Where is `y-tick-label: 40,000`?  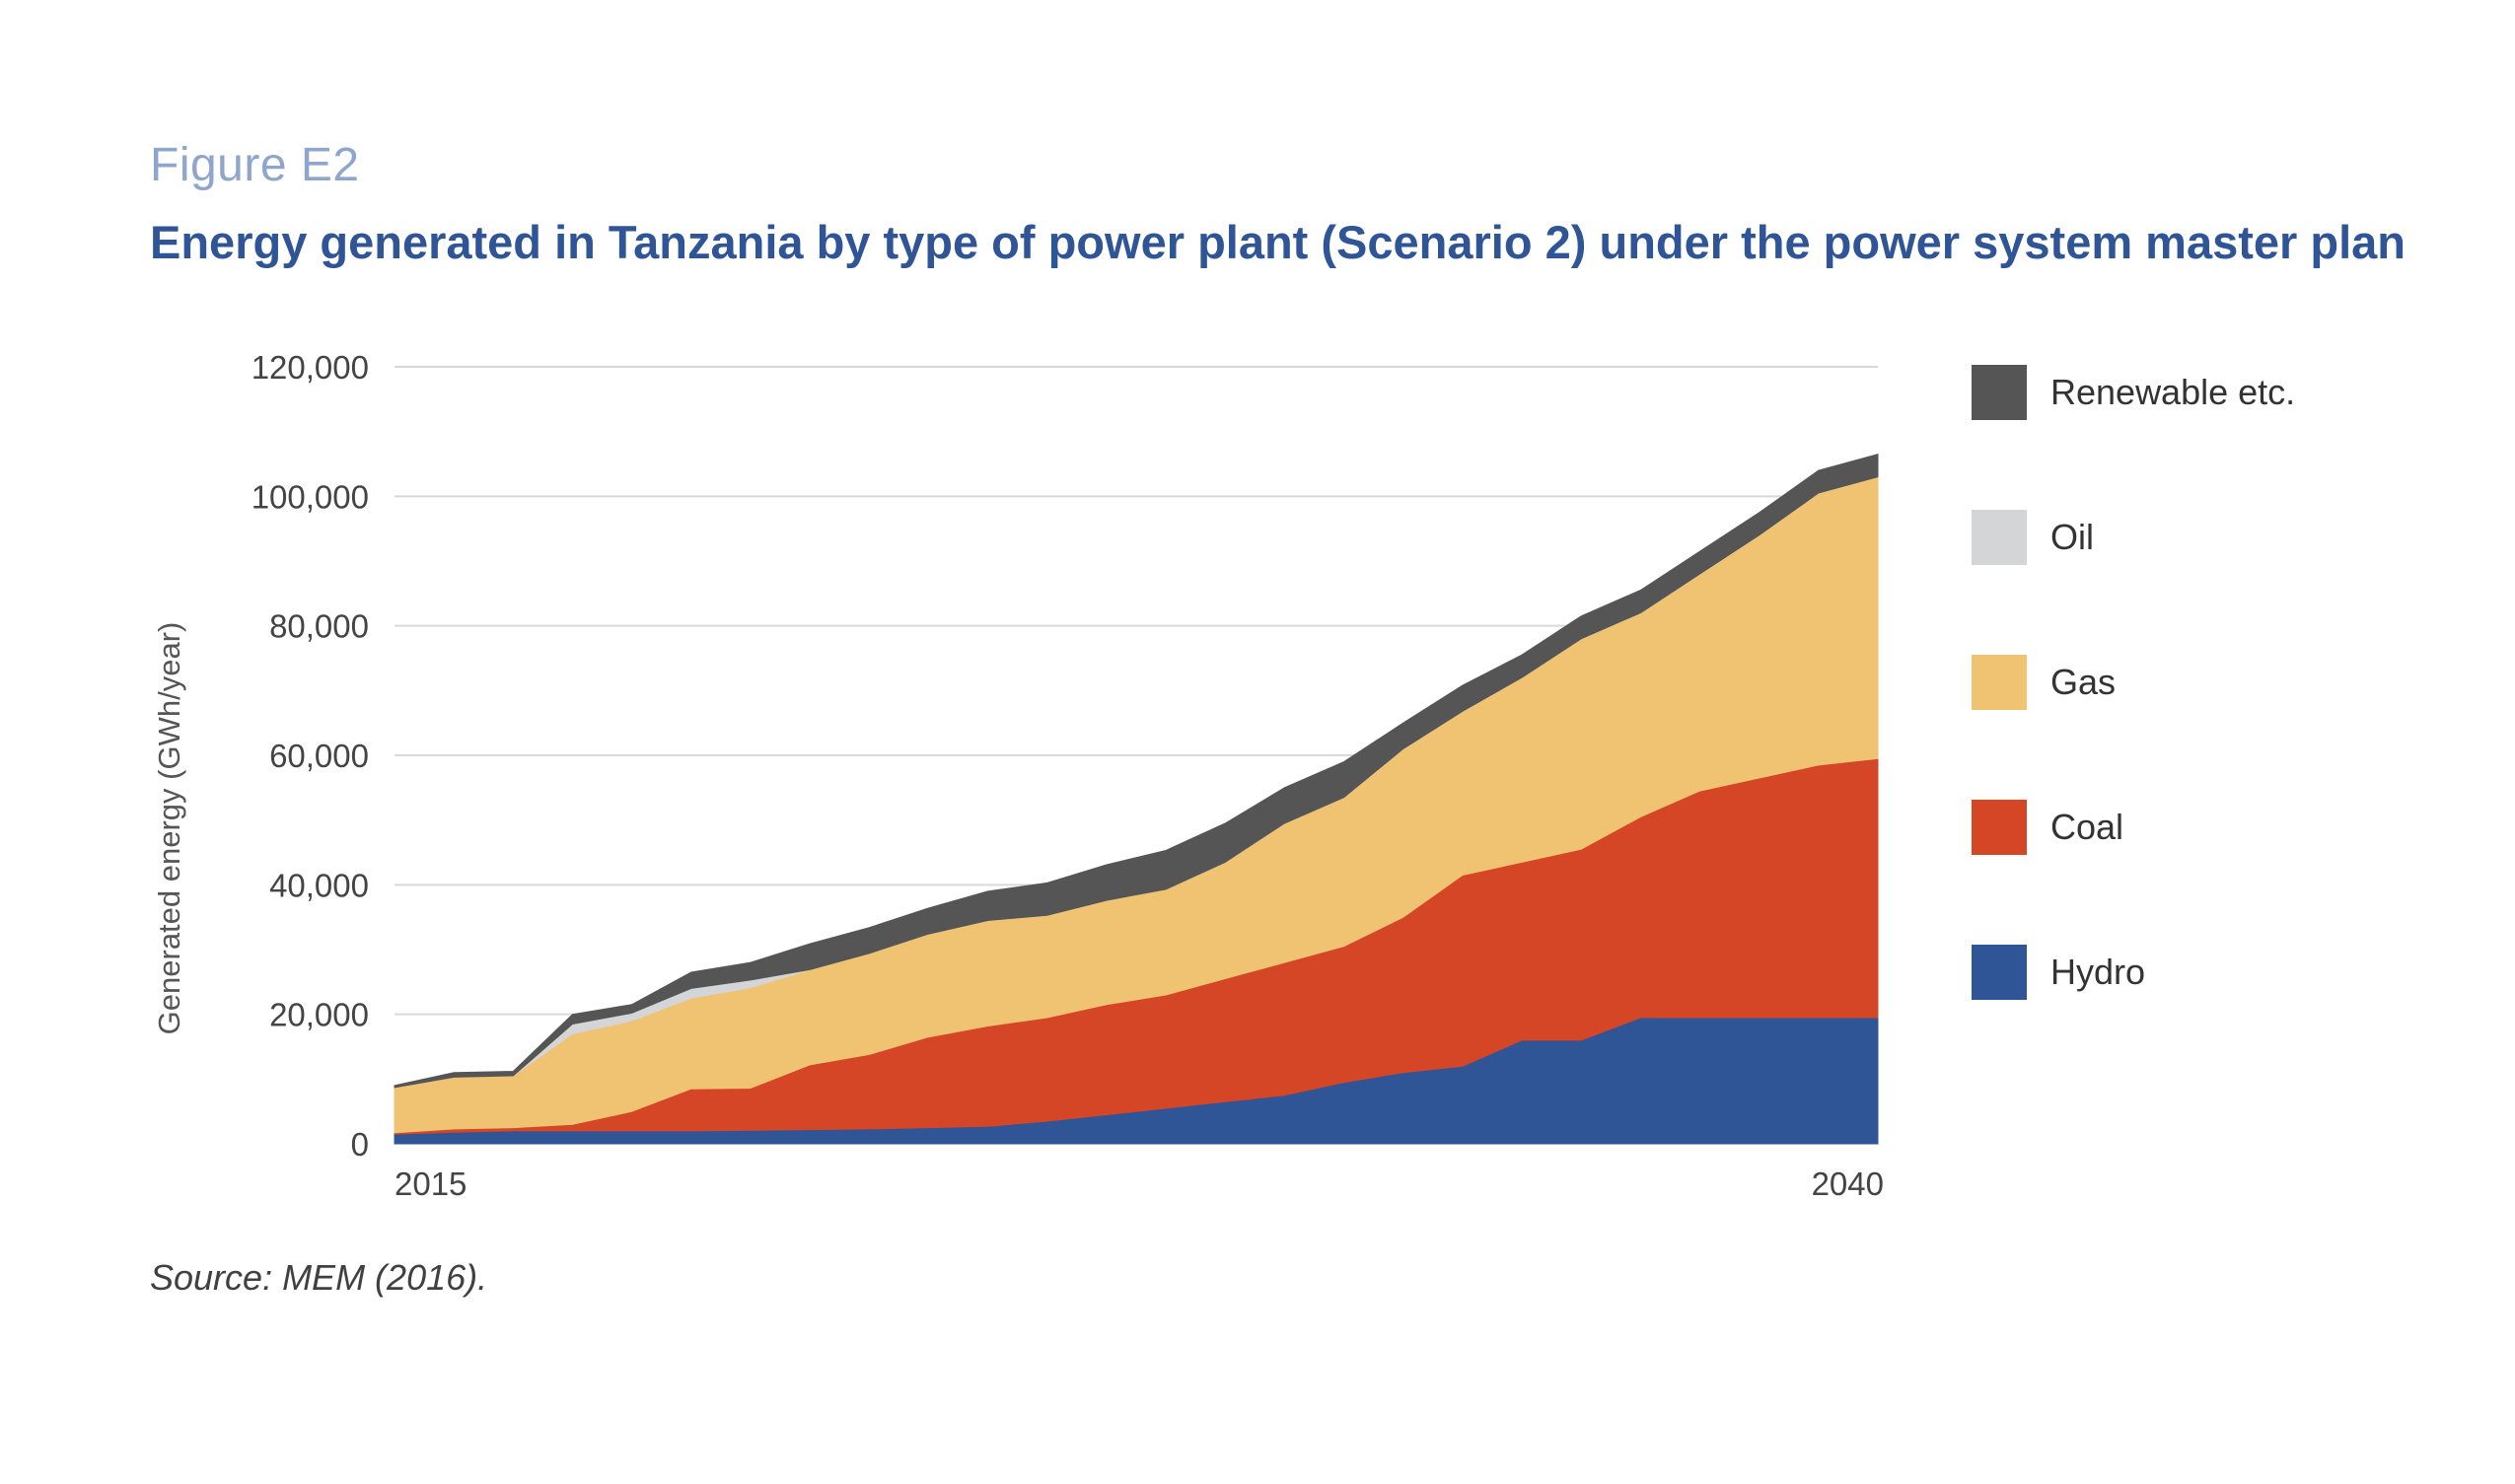
y-tick-label: 40,000 is located at coordinates (319, 885).